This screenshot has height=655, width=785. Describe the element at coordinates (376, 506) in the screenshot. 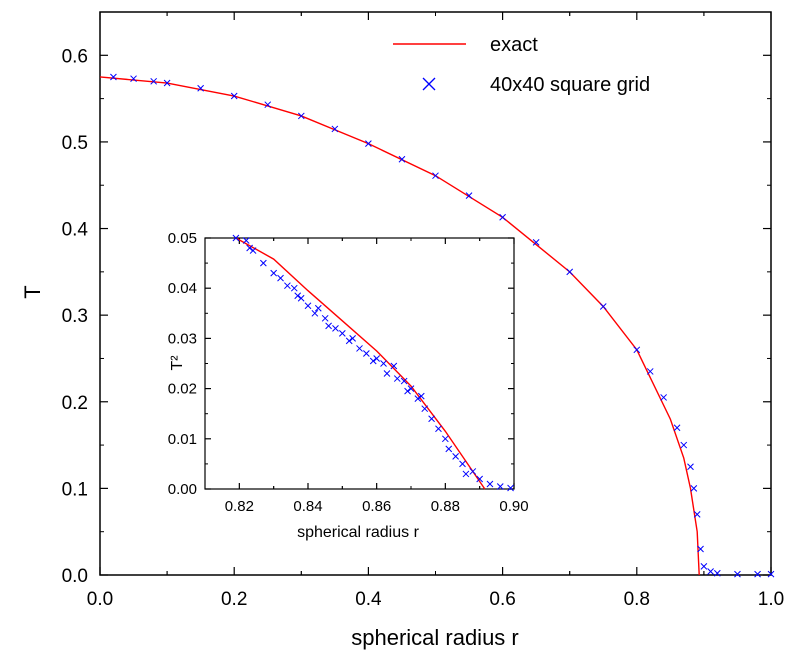

I see `inset-x-tick-label: 0.86` at that location.